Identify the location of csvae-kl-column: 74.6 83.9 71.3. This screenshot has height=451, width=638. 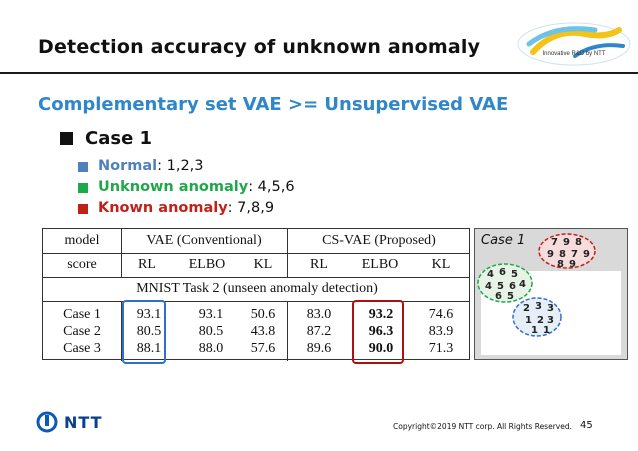
(441, 331).